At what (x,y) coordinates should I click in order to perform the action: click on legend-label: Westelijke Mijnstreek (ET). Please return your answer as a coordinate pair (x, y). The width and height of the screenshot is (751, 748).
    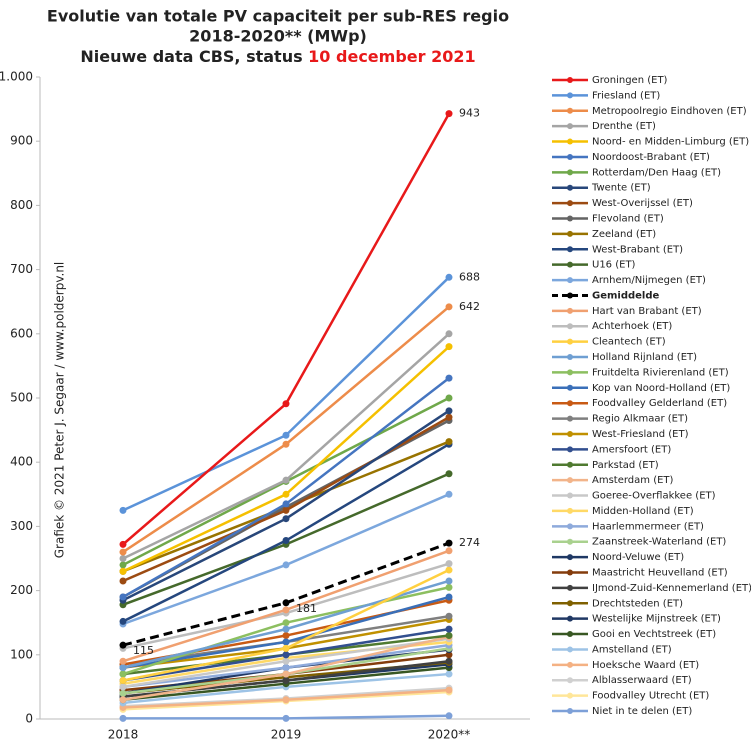
    Looking at the image, I should click on (656, 619).